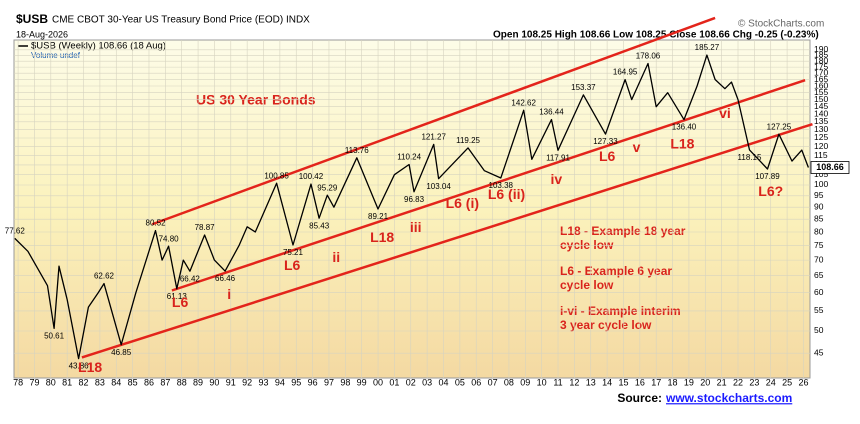  Describe the element at coordinates (605, 141) in the screenshot. I see `price-label: 127.33` at that location.